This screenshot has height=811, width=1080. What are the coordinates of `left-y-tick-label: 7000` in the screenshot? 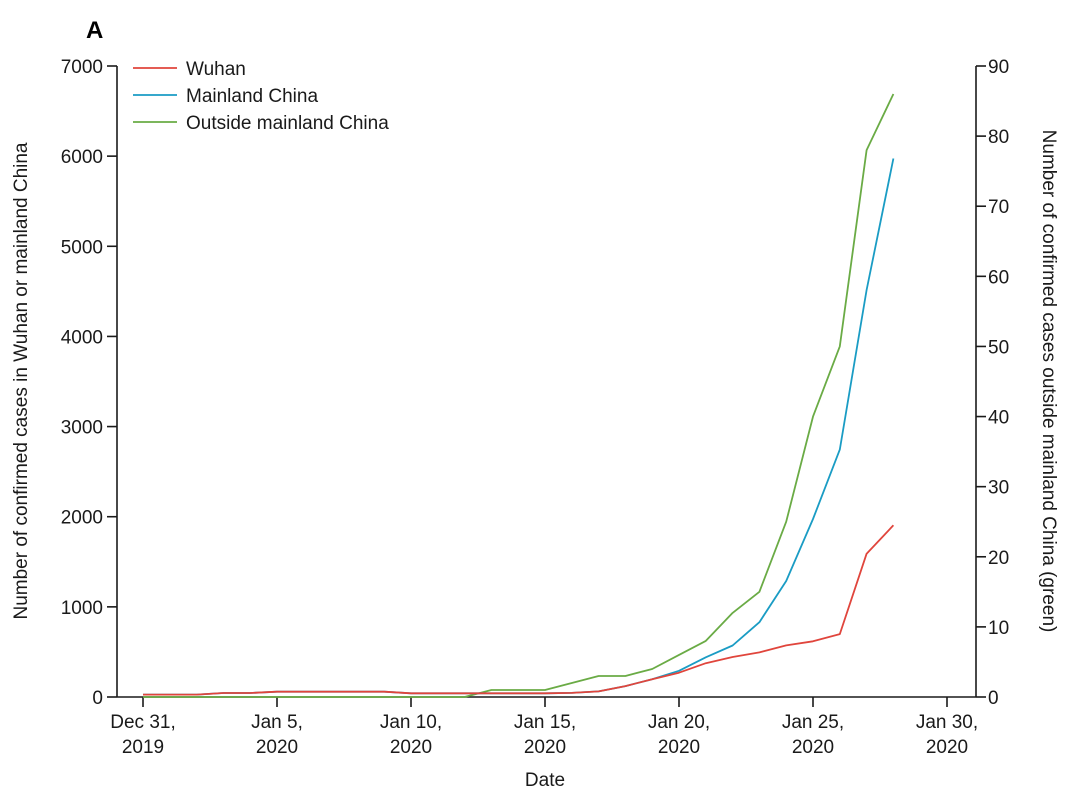 It's located at (82, 67).